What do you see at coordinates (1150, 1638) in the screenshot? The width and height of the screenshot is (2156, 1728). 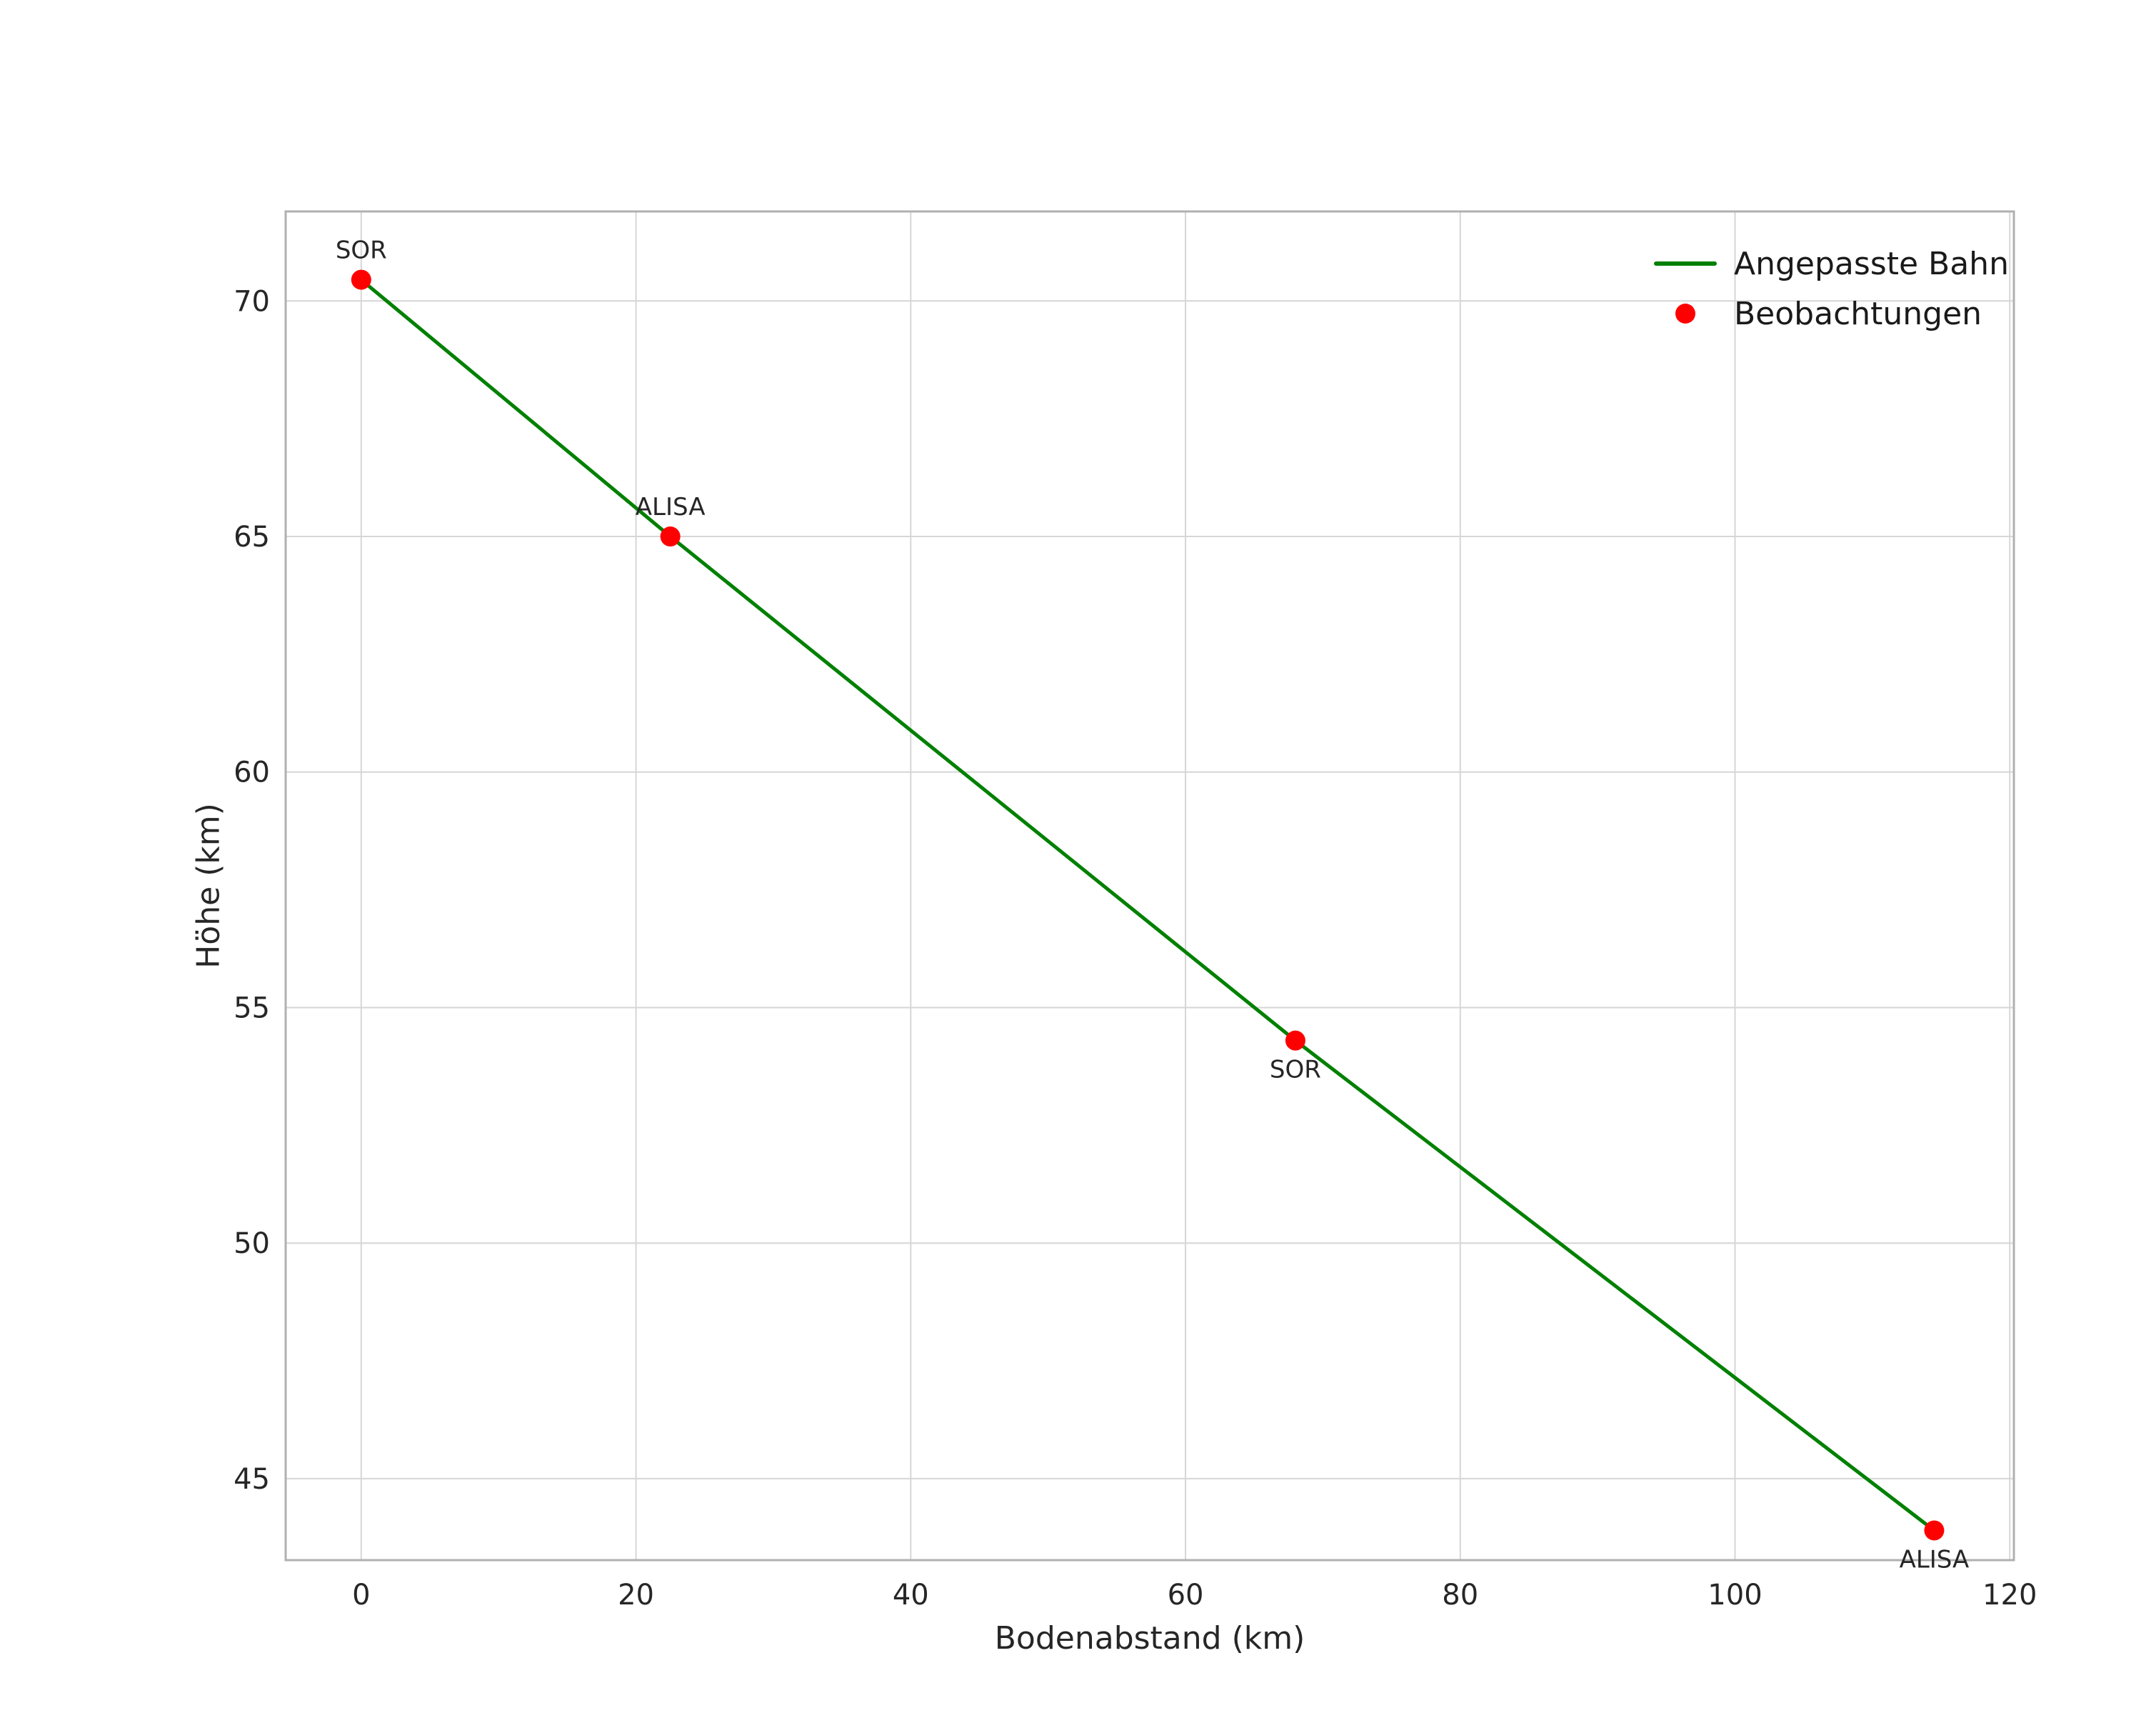 I see `x-axis-label: Bodenabstand (km)` at bounding box center [1150, 1638].